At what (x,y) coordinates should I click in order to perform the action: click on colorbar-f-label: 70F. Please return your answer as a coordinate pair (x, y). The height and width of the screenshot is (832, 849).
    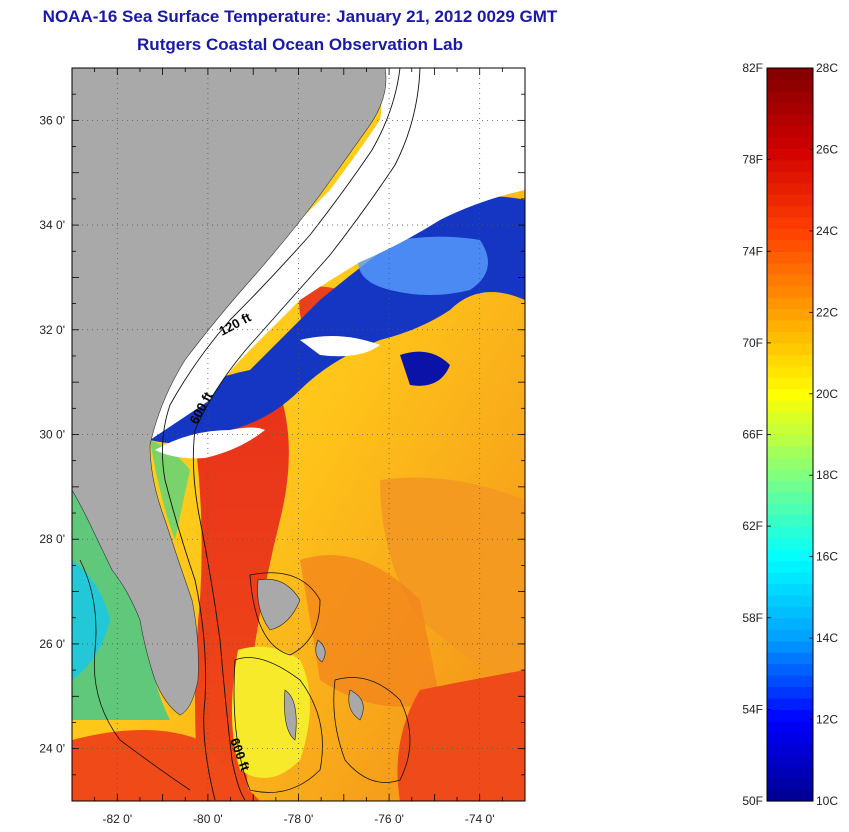
    Looking at the image, I should click on (752, 343).